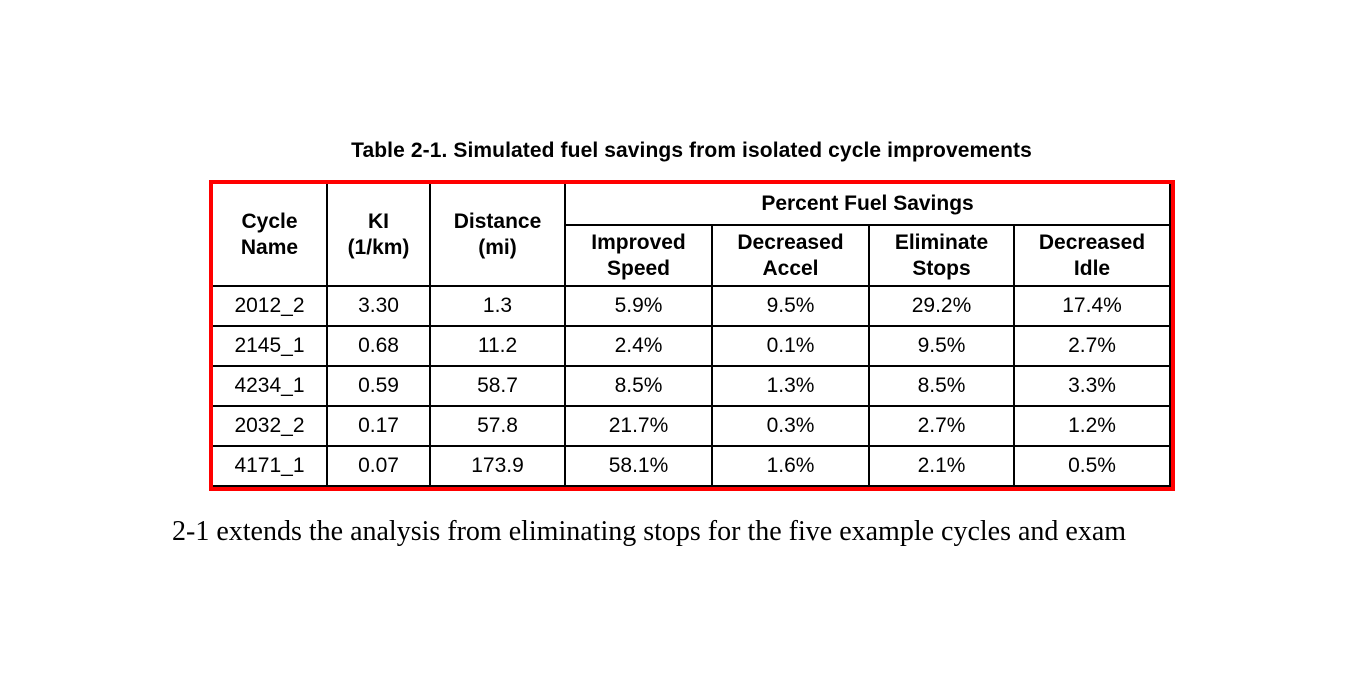  Describe the element at coordinates (1092, 466) in the screenshot. I see `cell-decreased-idle: 0.5%` at that location.